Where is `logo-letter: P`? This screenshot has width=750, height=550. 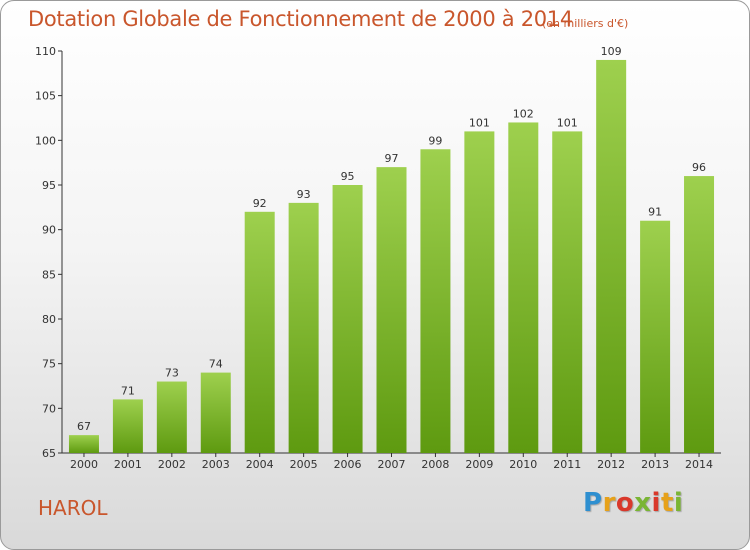 logo-letter: P is located at coordinates (593, 503).